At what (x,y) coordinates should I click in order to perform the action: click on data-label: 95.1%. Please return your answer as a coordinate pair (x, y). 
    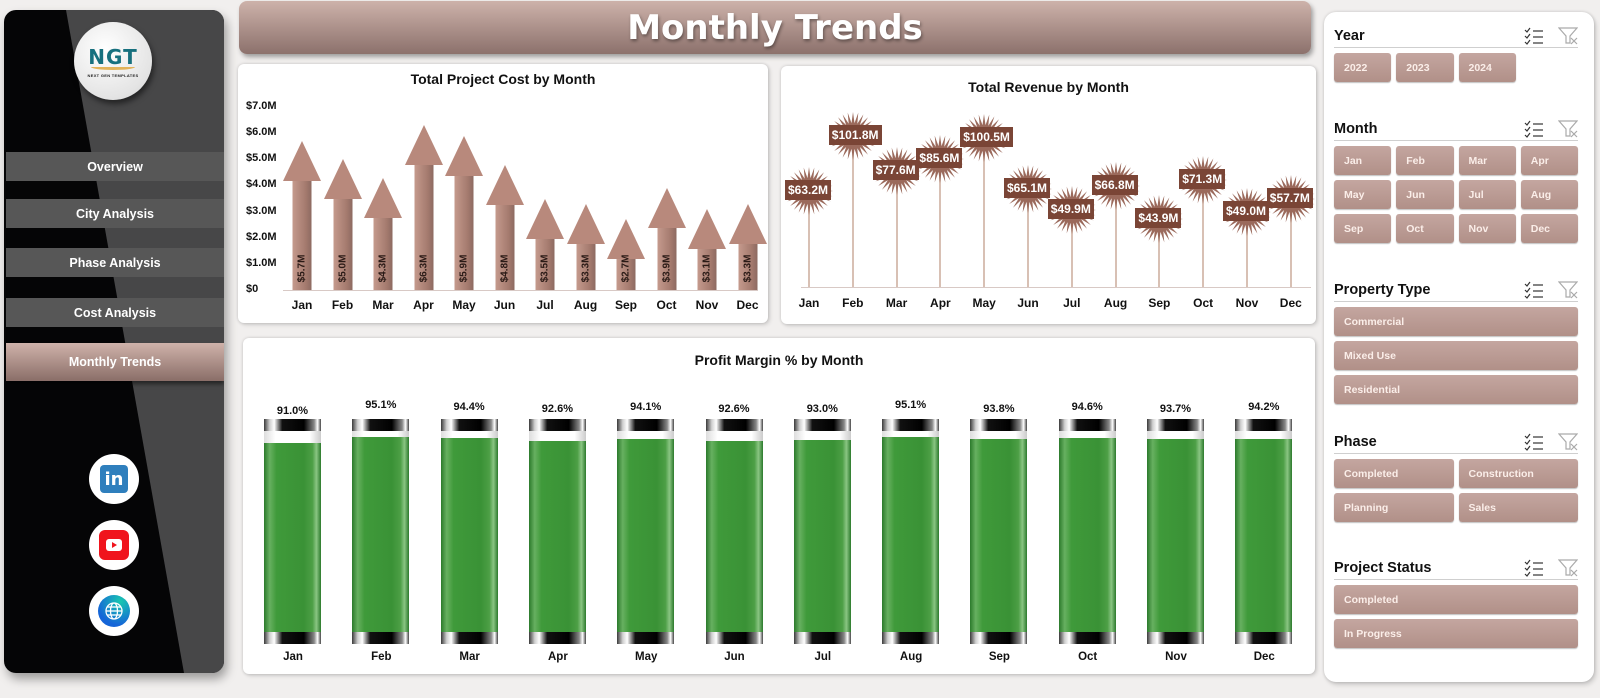
    Looking at the image, I should click on (381, 405).